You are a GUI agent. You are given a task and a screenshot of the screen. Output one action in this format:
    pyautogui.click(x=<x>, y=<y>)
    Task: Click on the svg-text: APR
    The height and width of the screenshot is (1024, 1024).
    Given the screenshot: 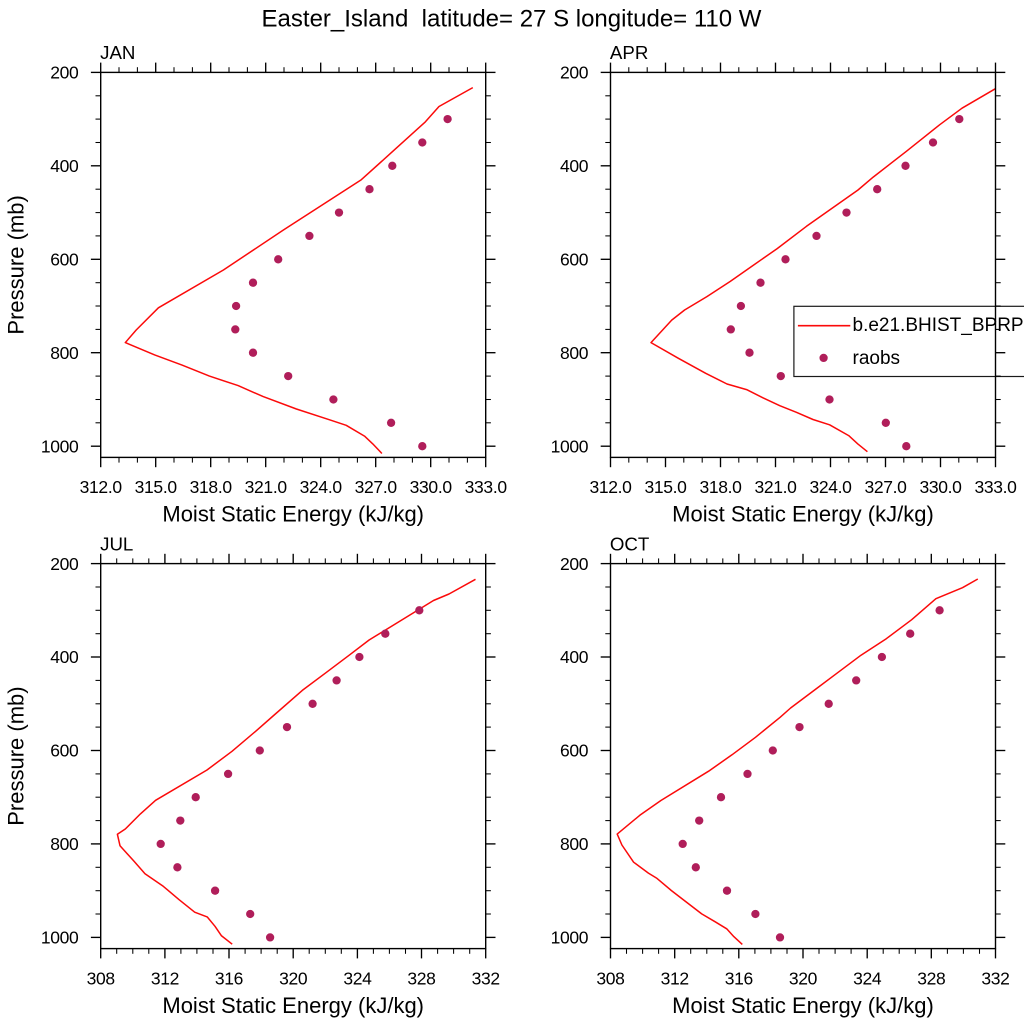 What is the action you would take?
    pyautogui.click(x=629, y=52)
    